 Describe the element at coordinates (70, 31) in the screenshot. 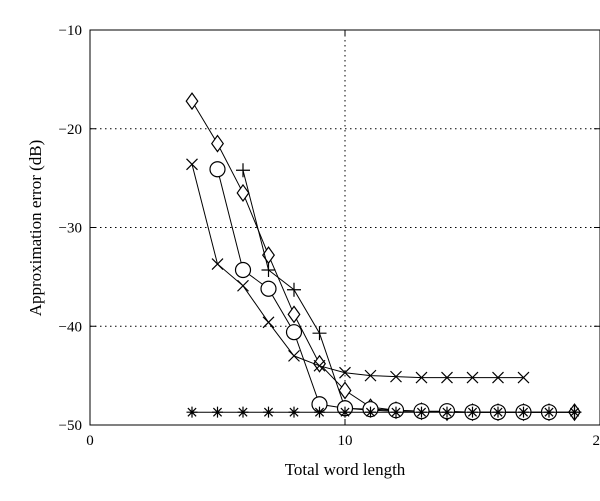

I see `y-tick-label: −10` at that location.